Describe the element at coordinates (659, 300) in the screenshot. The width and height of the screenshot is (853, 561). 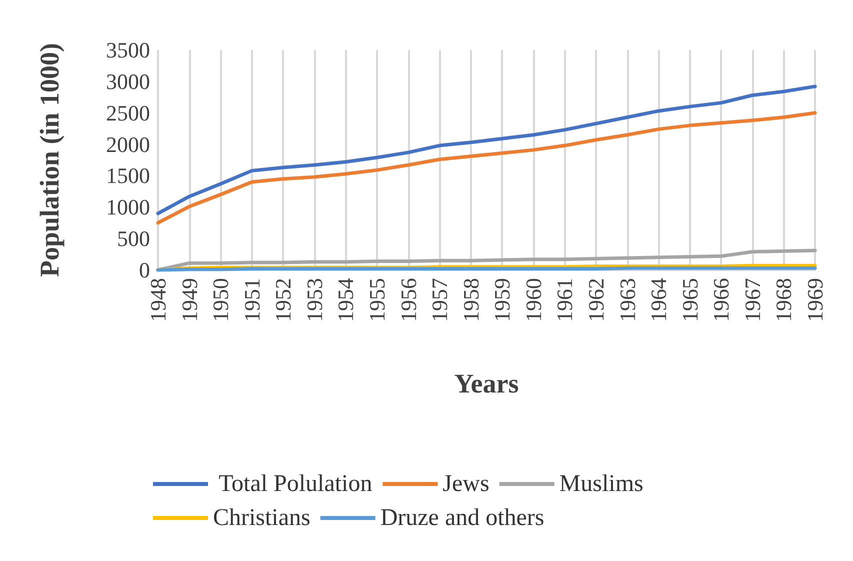
I see `x-tick-label: 1964` at that location.